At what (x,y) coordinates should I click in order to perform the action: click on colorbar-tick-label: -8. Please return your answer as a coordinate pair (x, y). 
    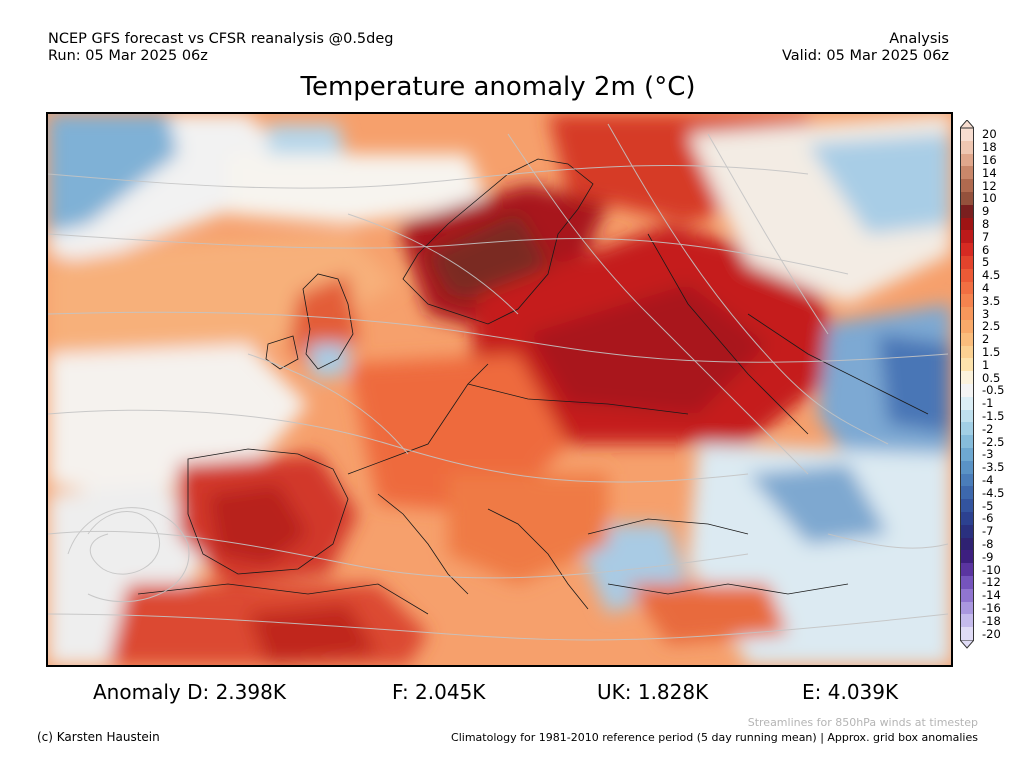
    Looking at the image, I should click on (988, 544).